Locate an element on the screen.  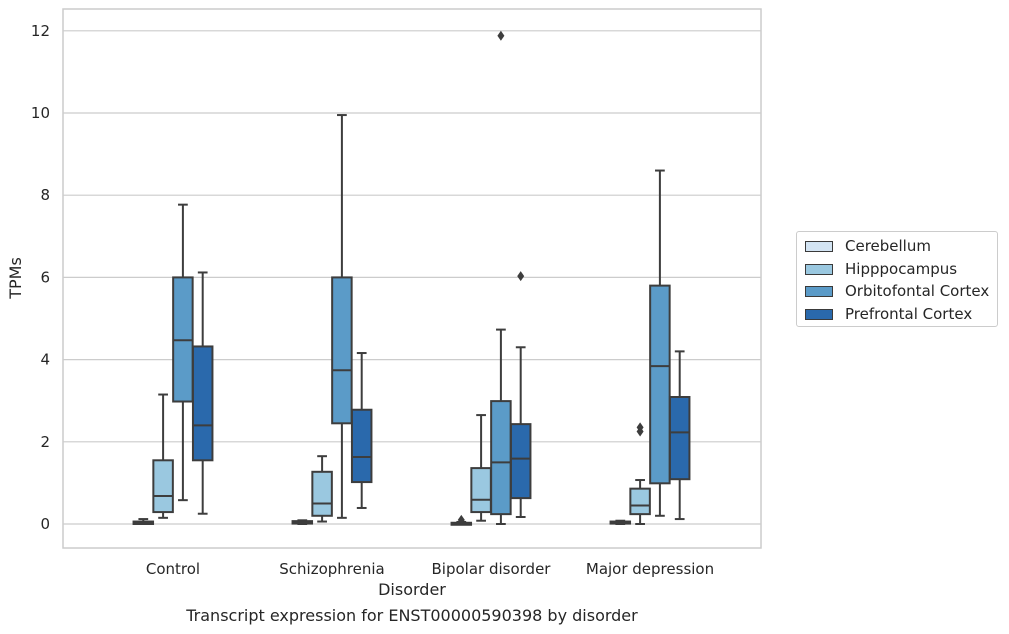
legend-item-hippocampus: Hipppocampus is located at coordinates (881, 269).